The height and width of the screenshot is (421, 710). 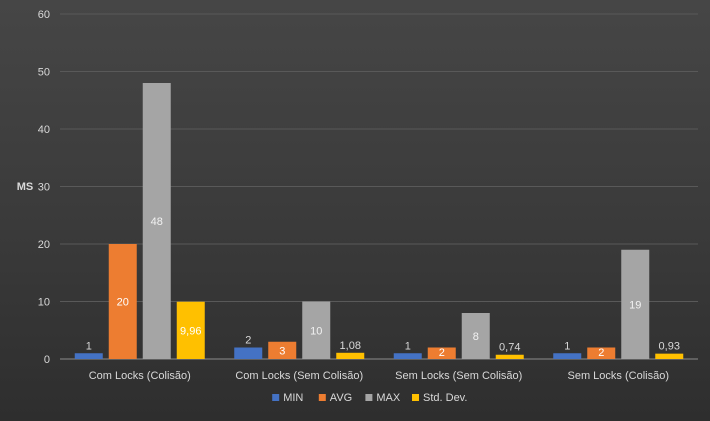 I want to click on data-label: 0,74, so click(x=509, y=348).